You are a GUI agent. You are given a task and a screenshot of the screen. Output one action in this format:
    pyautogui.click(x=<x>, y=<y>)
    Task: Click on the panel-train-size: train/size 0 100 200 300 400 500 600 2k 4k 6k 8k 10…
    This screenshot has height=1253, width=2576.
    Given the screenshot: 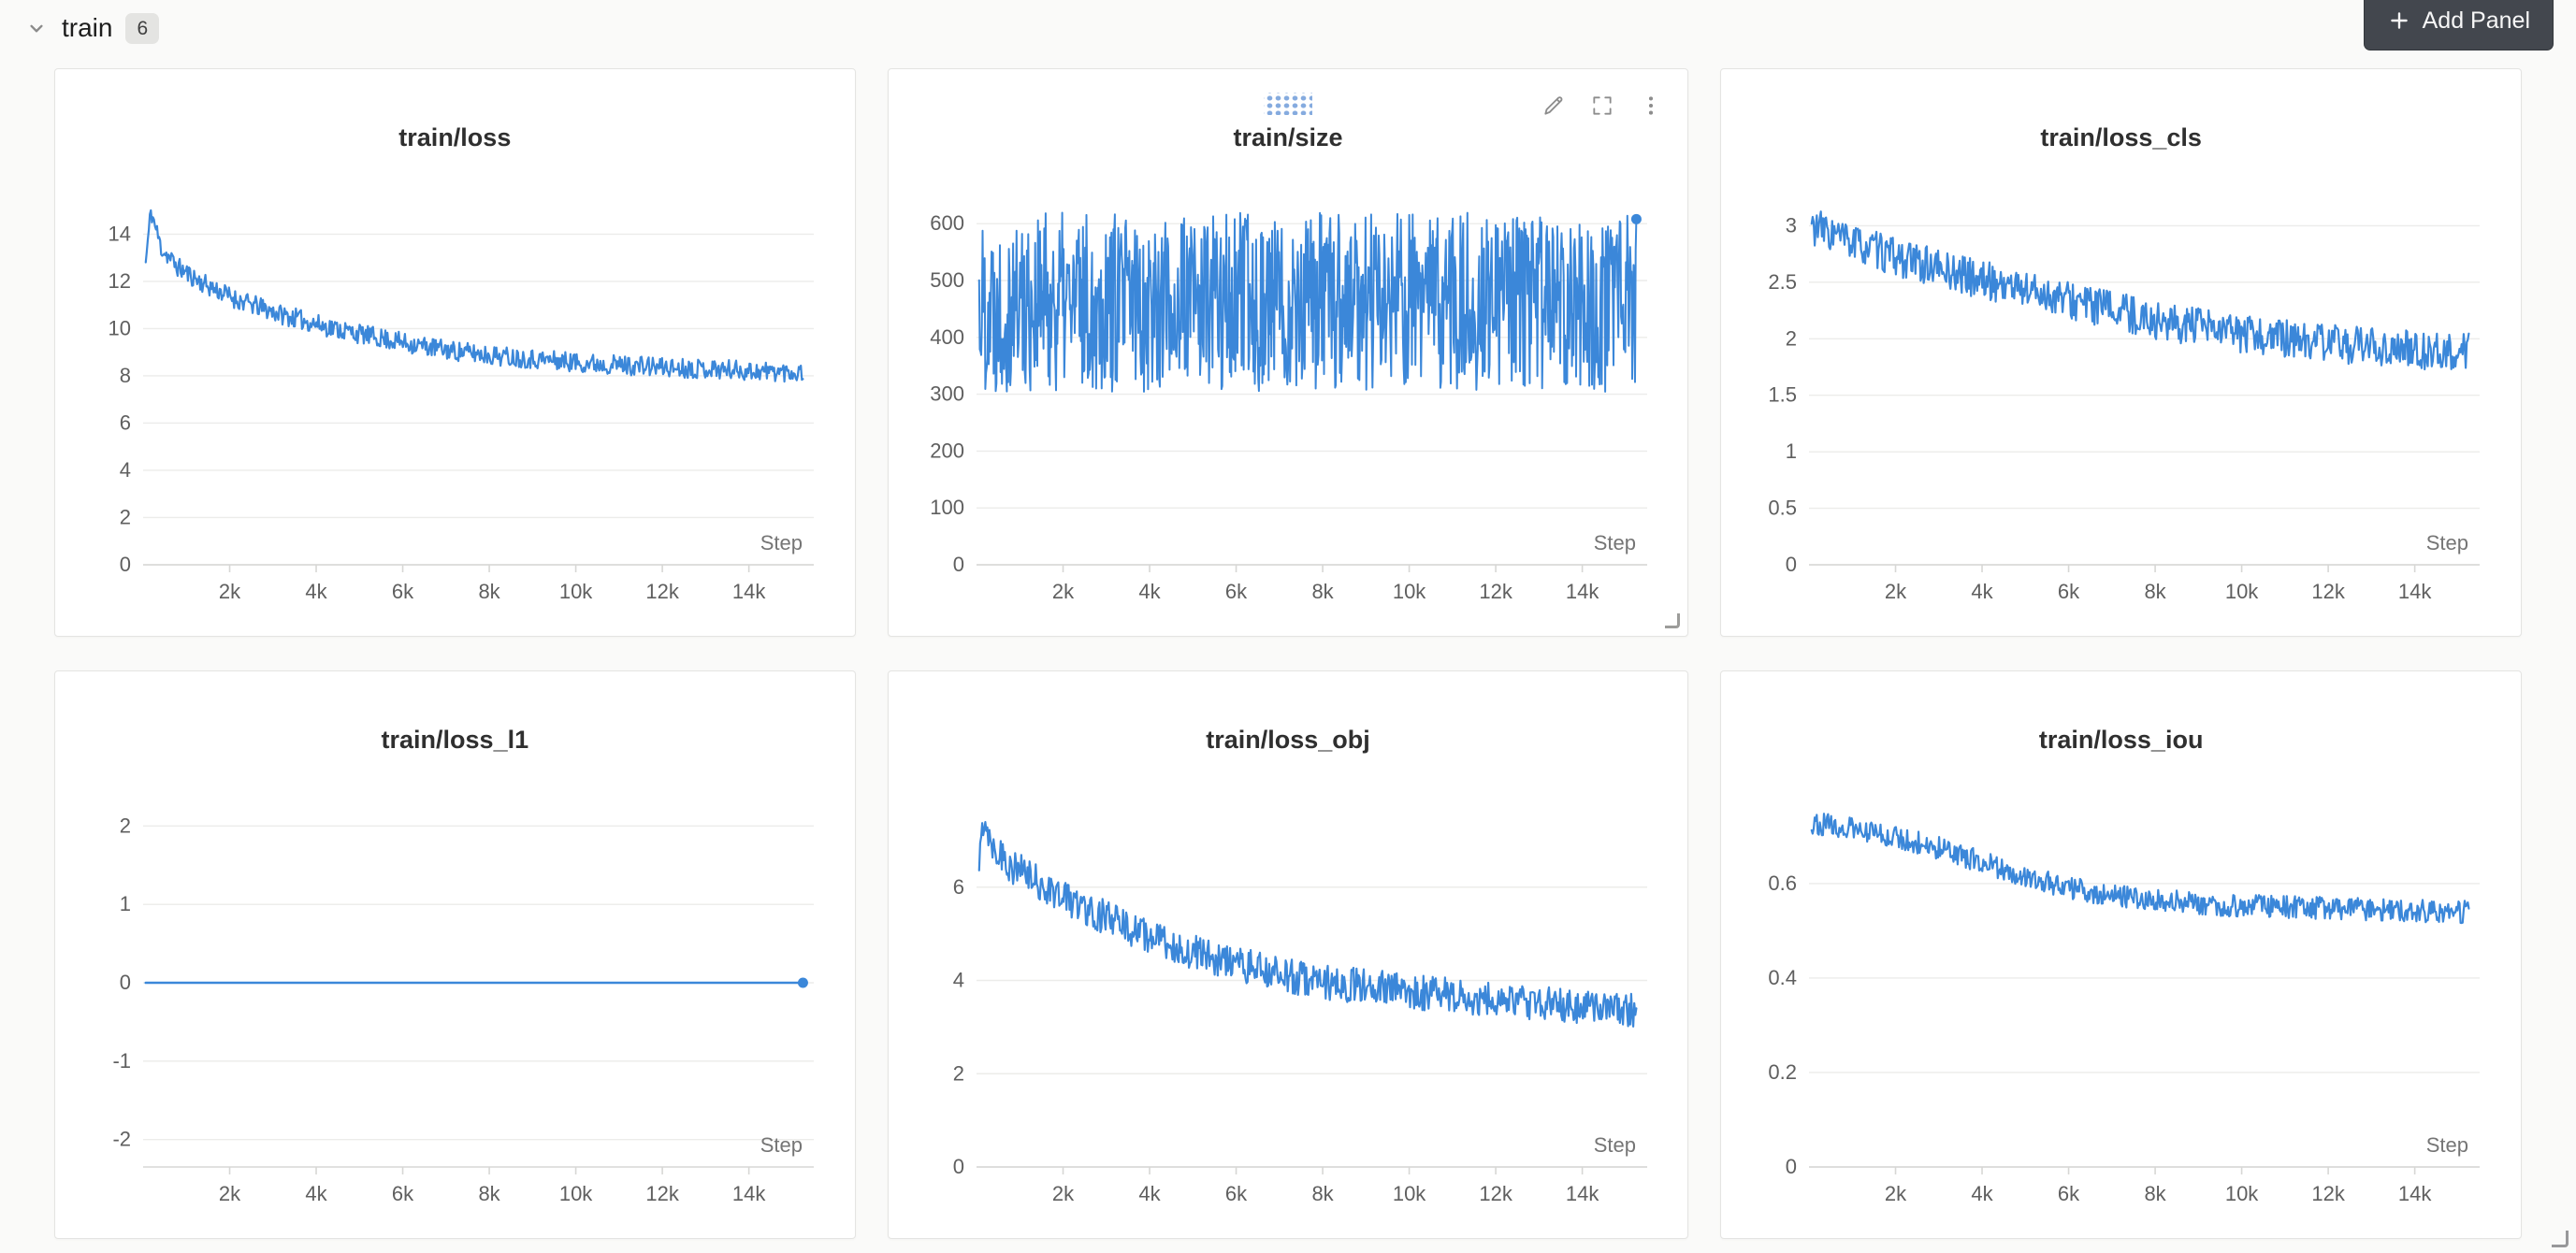 What is the action you would take?
    pyautogui.click(x=1288, y=352)
    